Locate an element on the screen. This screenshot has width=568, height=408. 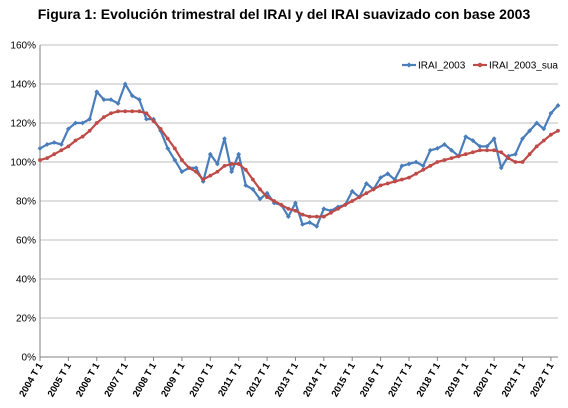
legend-marker-irai-2003 is located at coordinates (409, 65).